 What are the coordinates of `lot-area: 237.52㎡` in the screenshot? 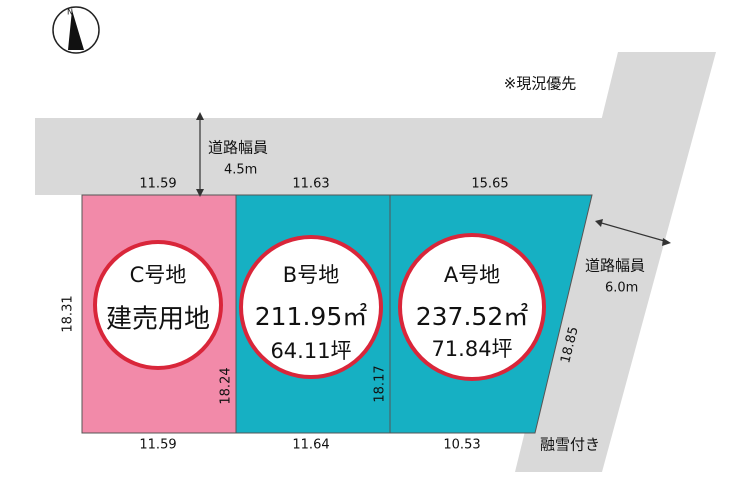 It's located at (472, 316).